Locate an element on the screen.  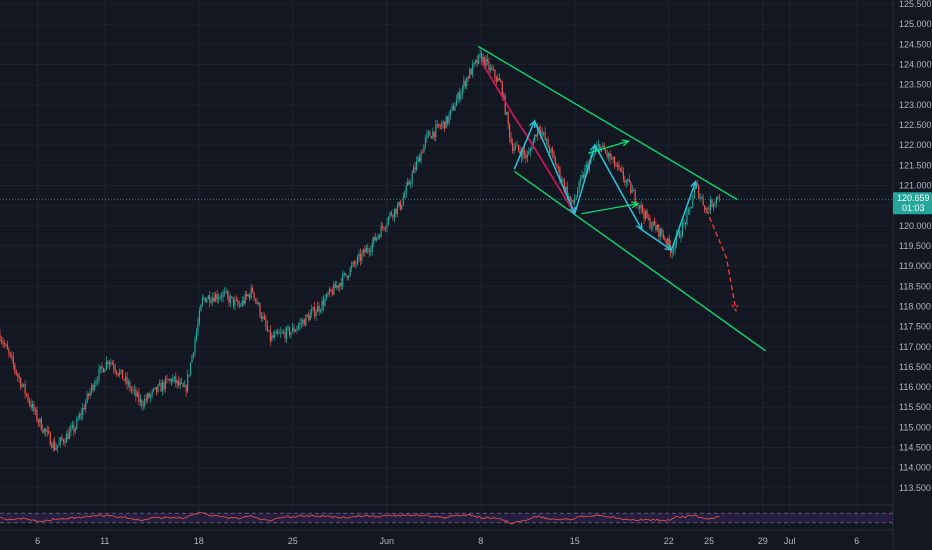
price-tick-label: 114.500 is located at coordinates (915, 448).